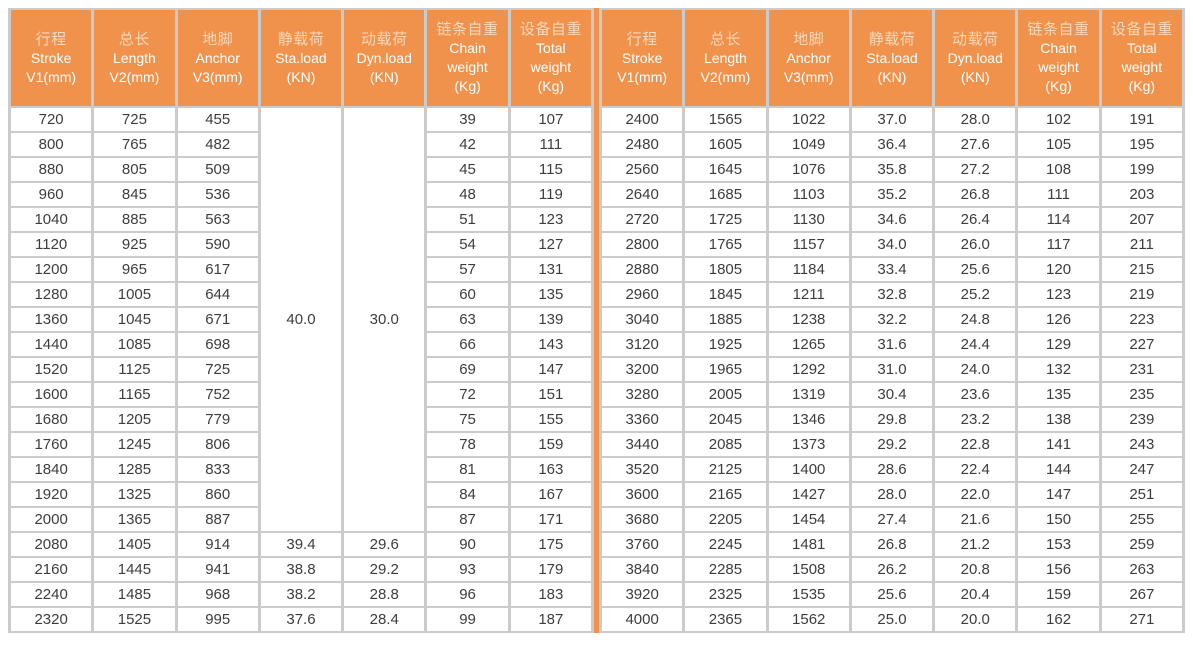  Describe the element at coordinates (642, 569) in the screenshot. I see `cell-stroke: 3840` at that location.